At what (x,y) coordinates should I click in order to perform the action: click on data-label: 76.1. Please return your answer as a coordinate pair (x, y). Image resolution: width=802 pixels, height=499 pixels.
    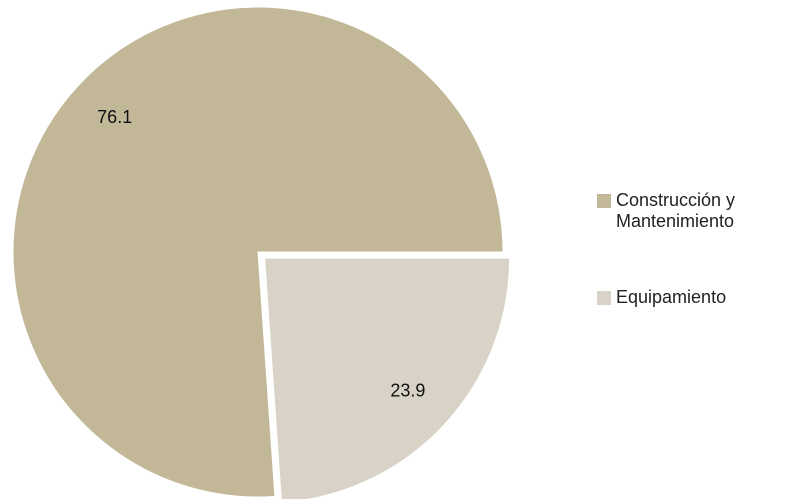
    Looking at the image, I should click on (114, 117).